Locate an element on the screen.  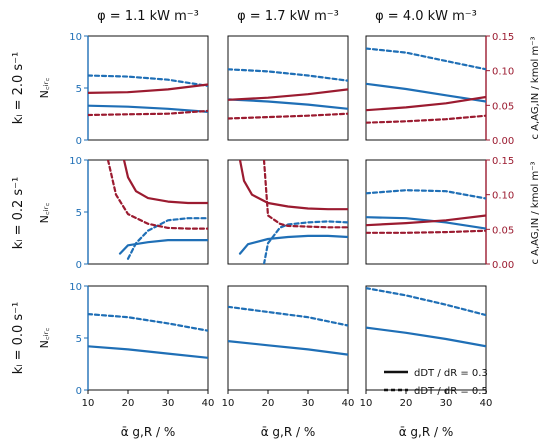
panel-r0-c2: 0.00 0.05 0.10 0.15 is located at coordinates (439, 89).